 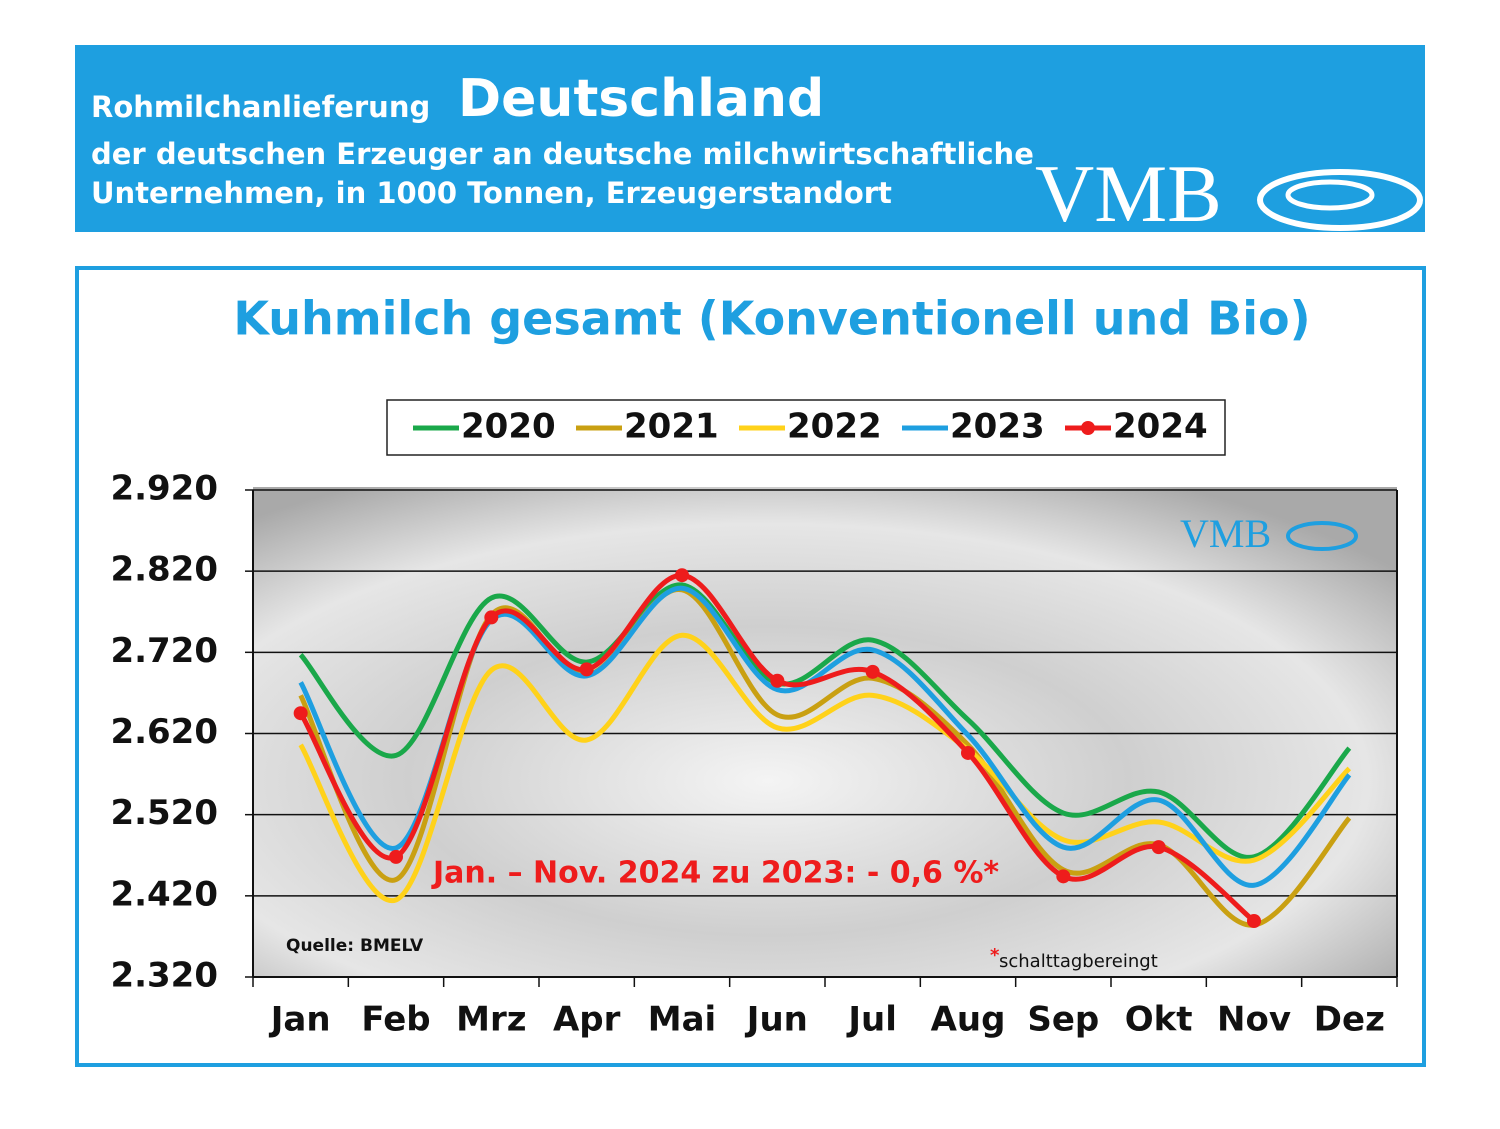 I want to click on chart-title: Kuhmilch gesamt (Konventionell und Bio), so click(x=771, y=319).